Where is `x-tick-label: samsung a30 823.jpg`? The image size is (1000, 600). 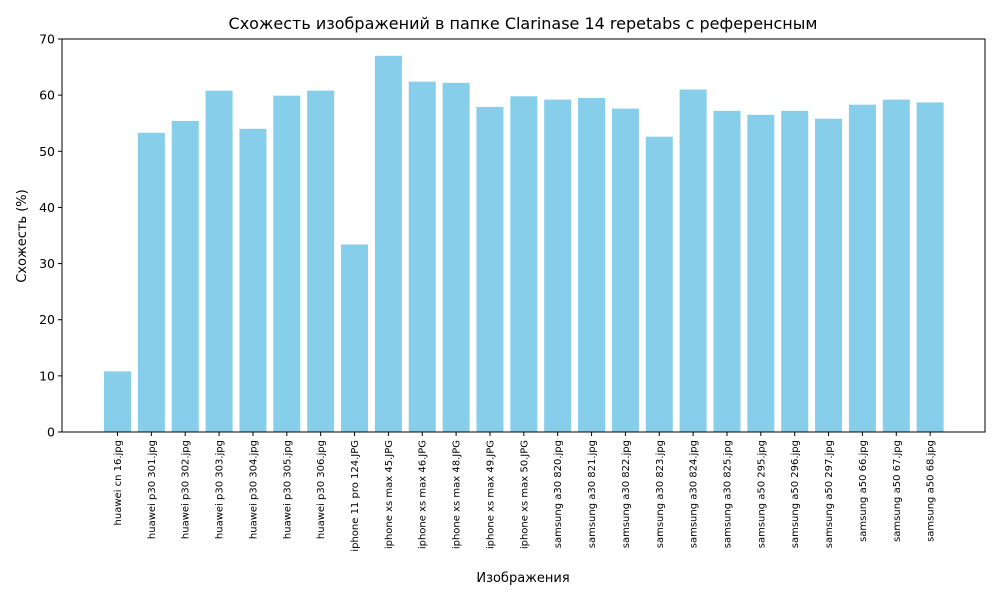 x-tick-label: samsung a30 823.jpg is located at coordinates (660, 494).